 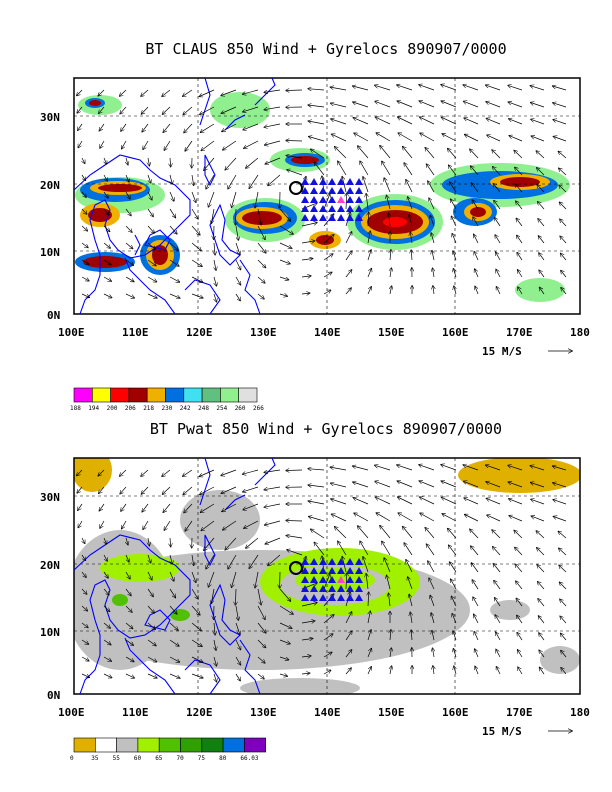 I want to click on bottom-lon-160e: 160E, so click(x=455, y=712).